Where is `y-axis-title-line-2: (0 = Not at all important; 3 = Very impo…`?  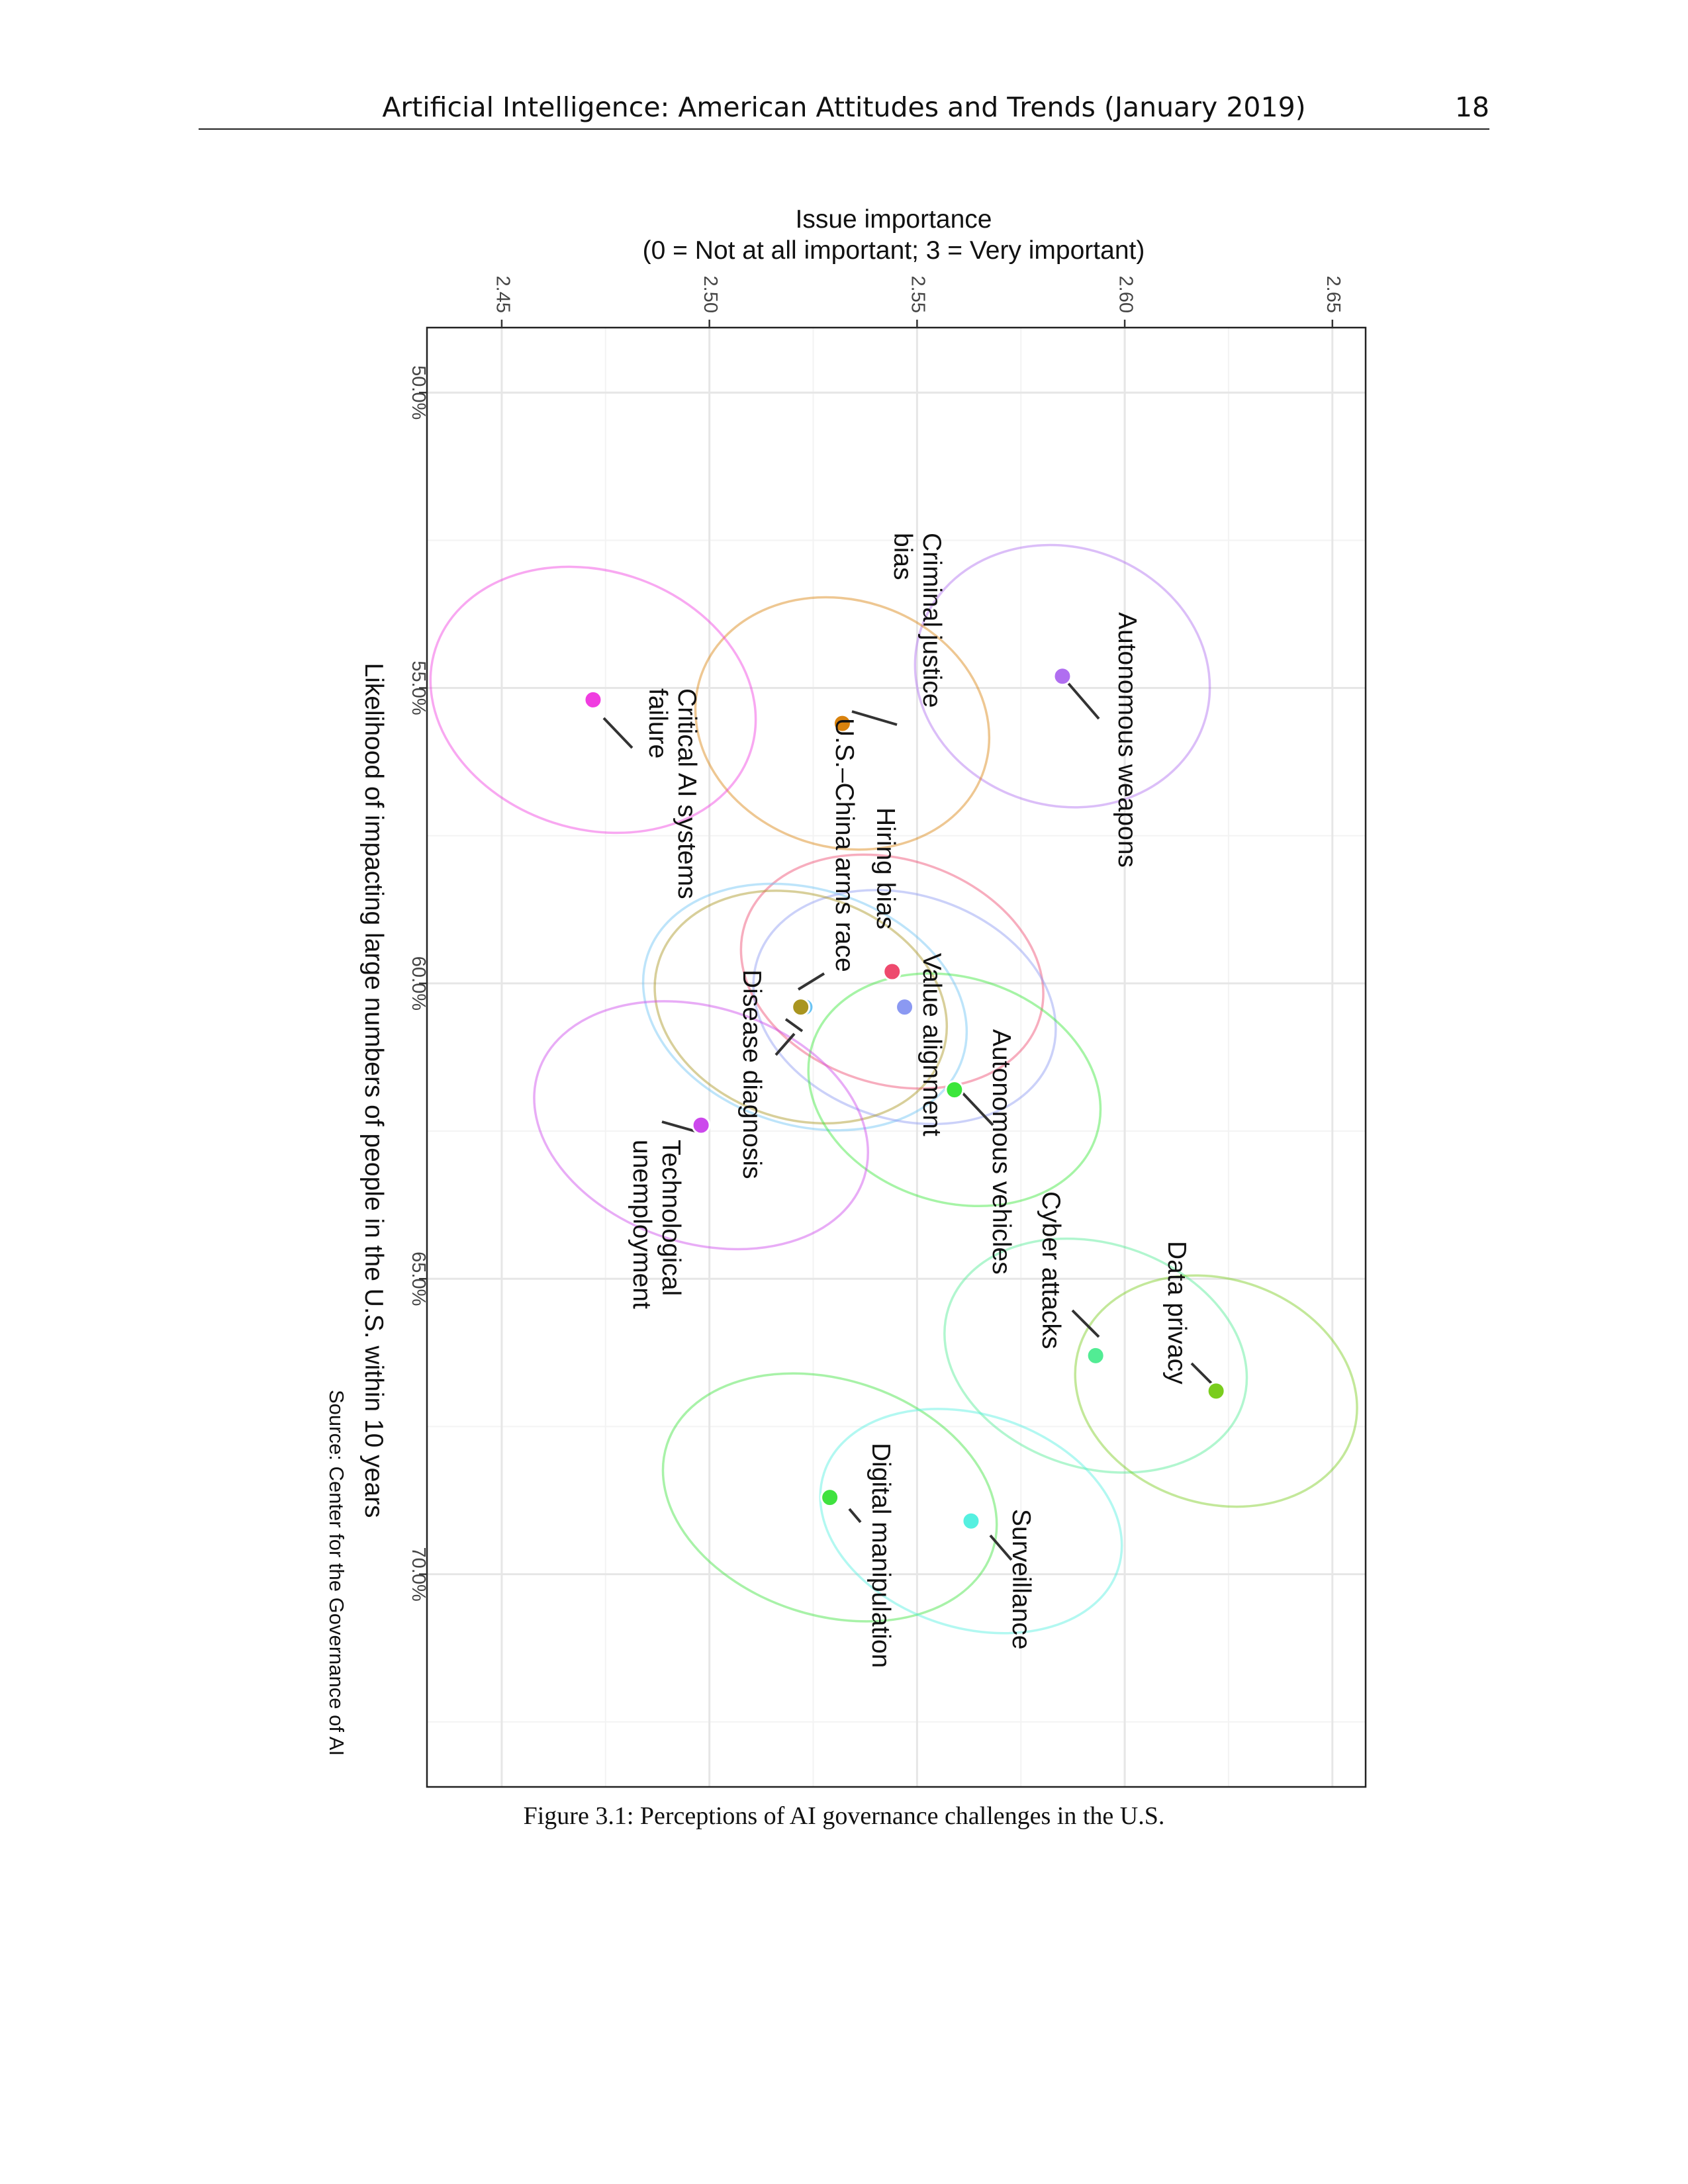
y-axis-title-line-2: (0 = Not at all important; 3 = Very impo… is located at coordinates (894, 251).